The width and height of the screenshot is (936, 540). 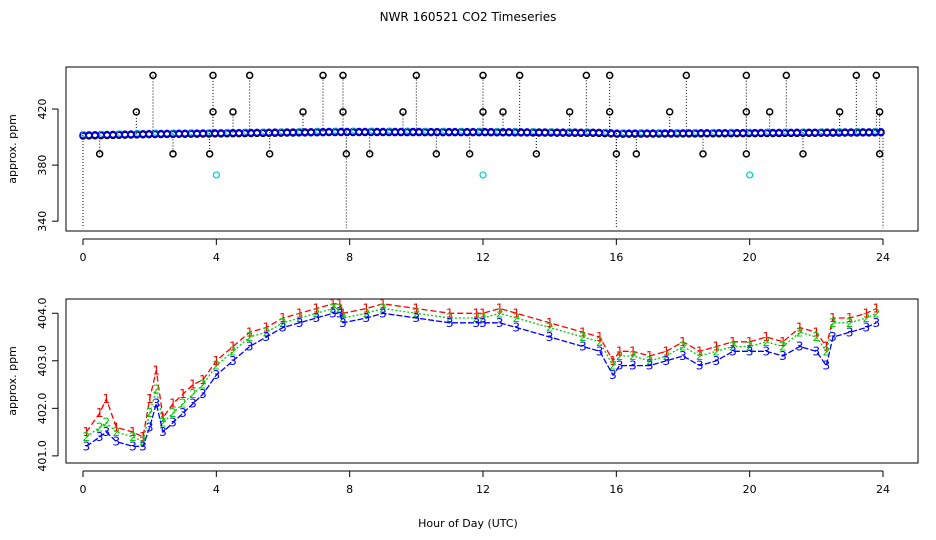 What do you see at coordinates (42, 361) in the screenshot?
I see `p2-y-tick-label: 403.0` at bounding box center [42, 361].